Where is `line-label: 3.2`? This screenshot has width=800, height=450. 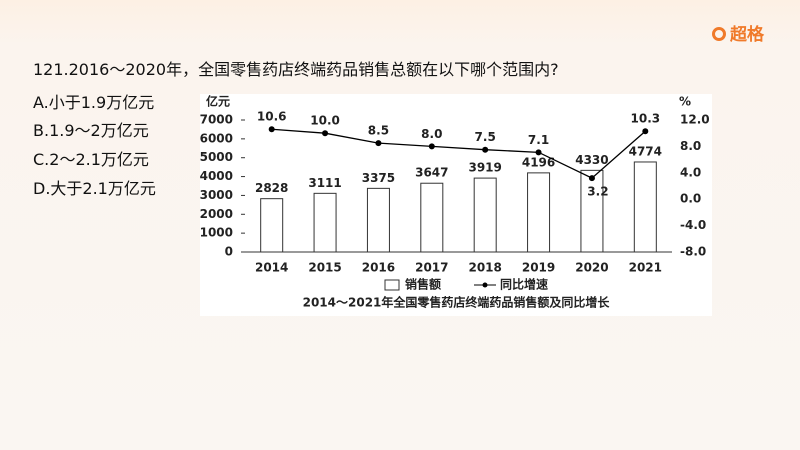 line-label: 3.2 is located at coordinates (597, 192).